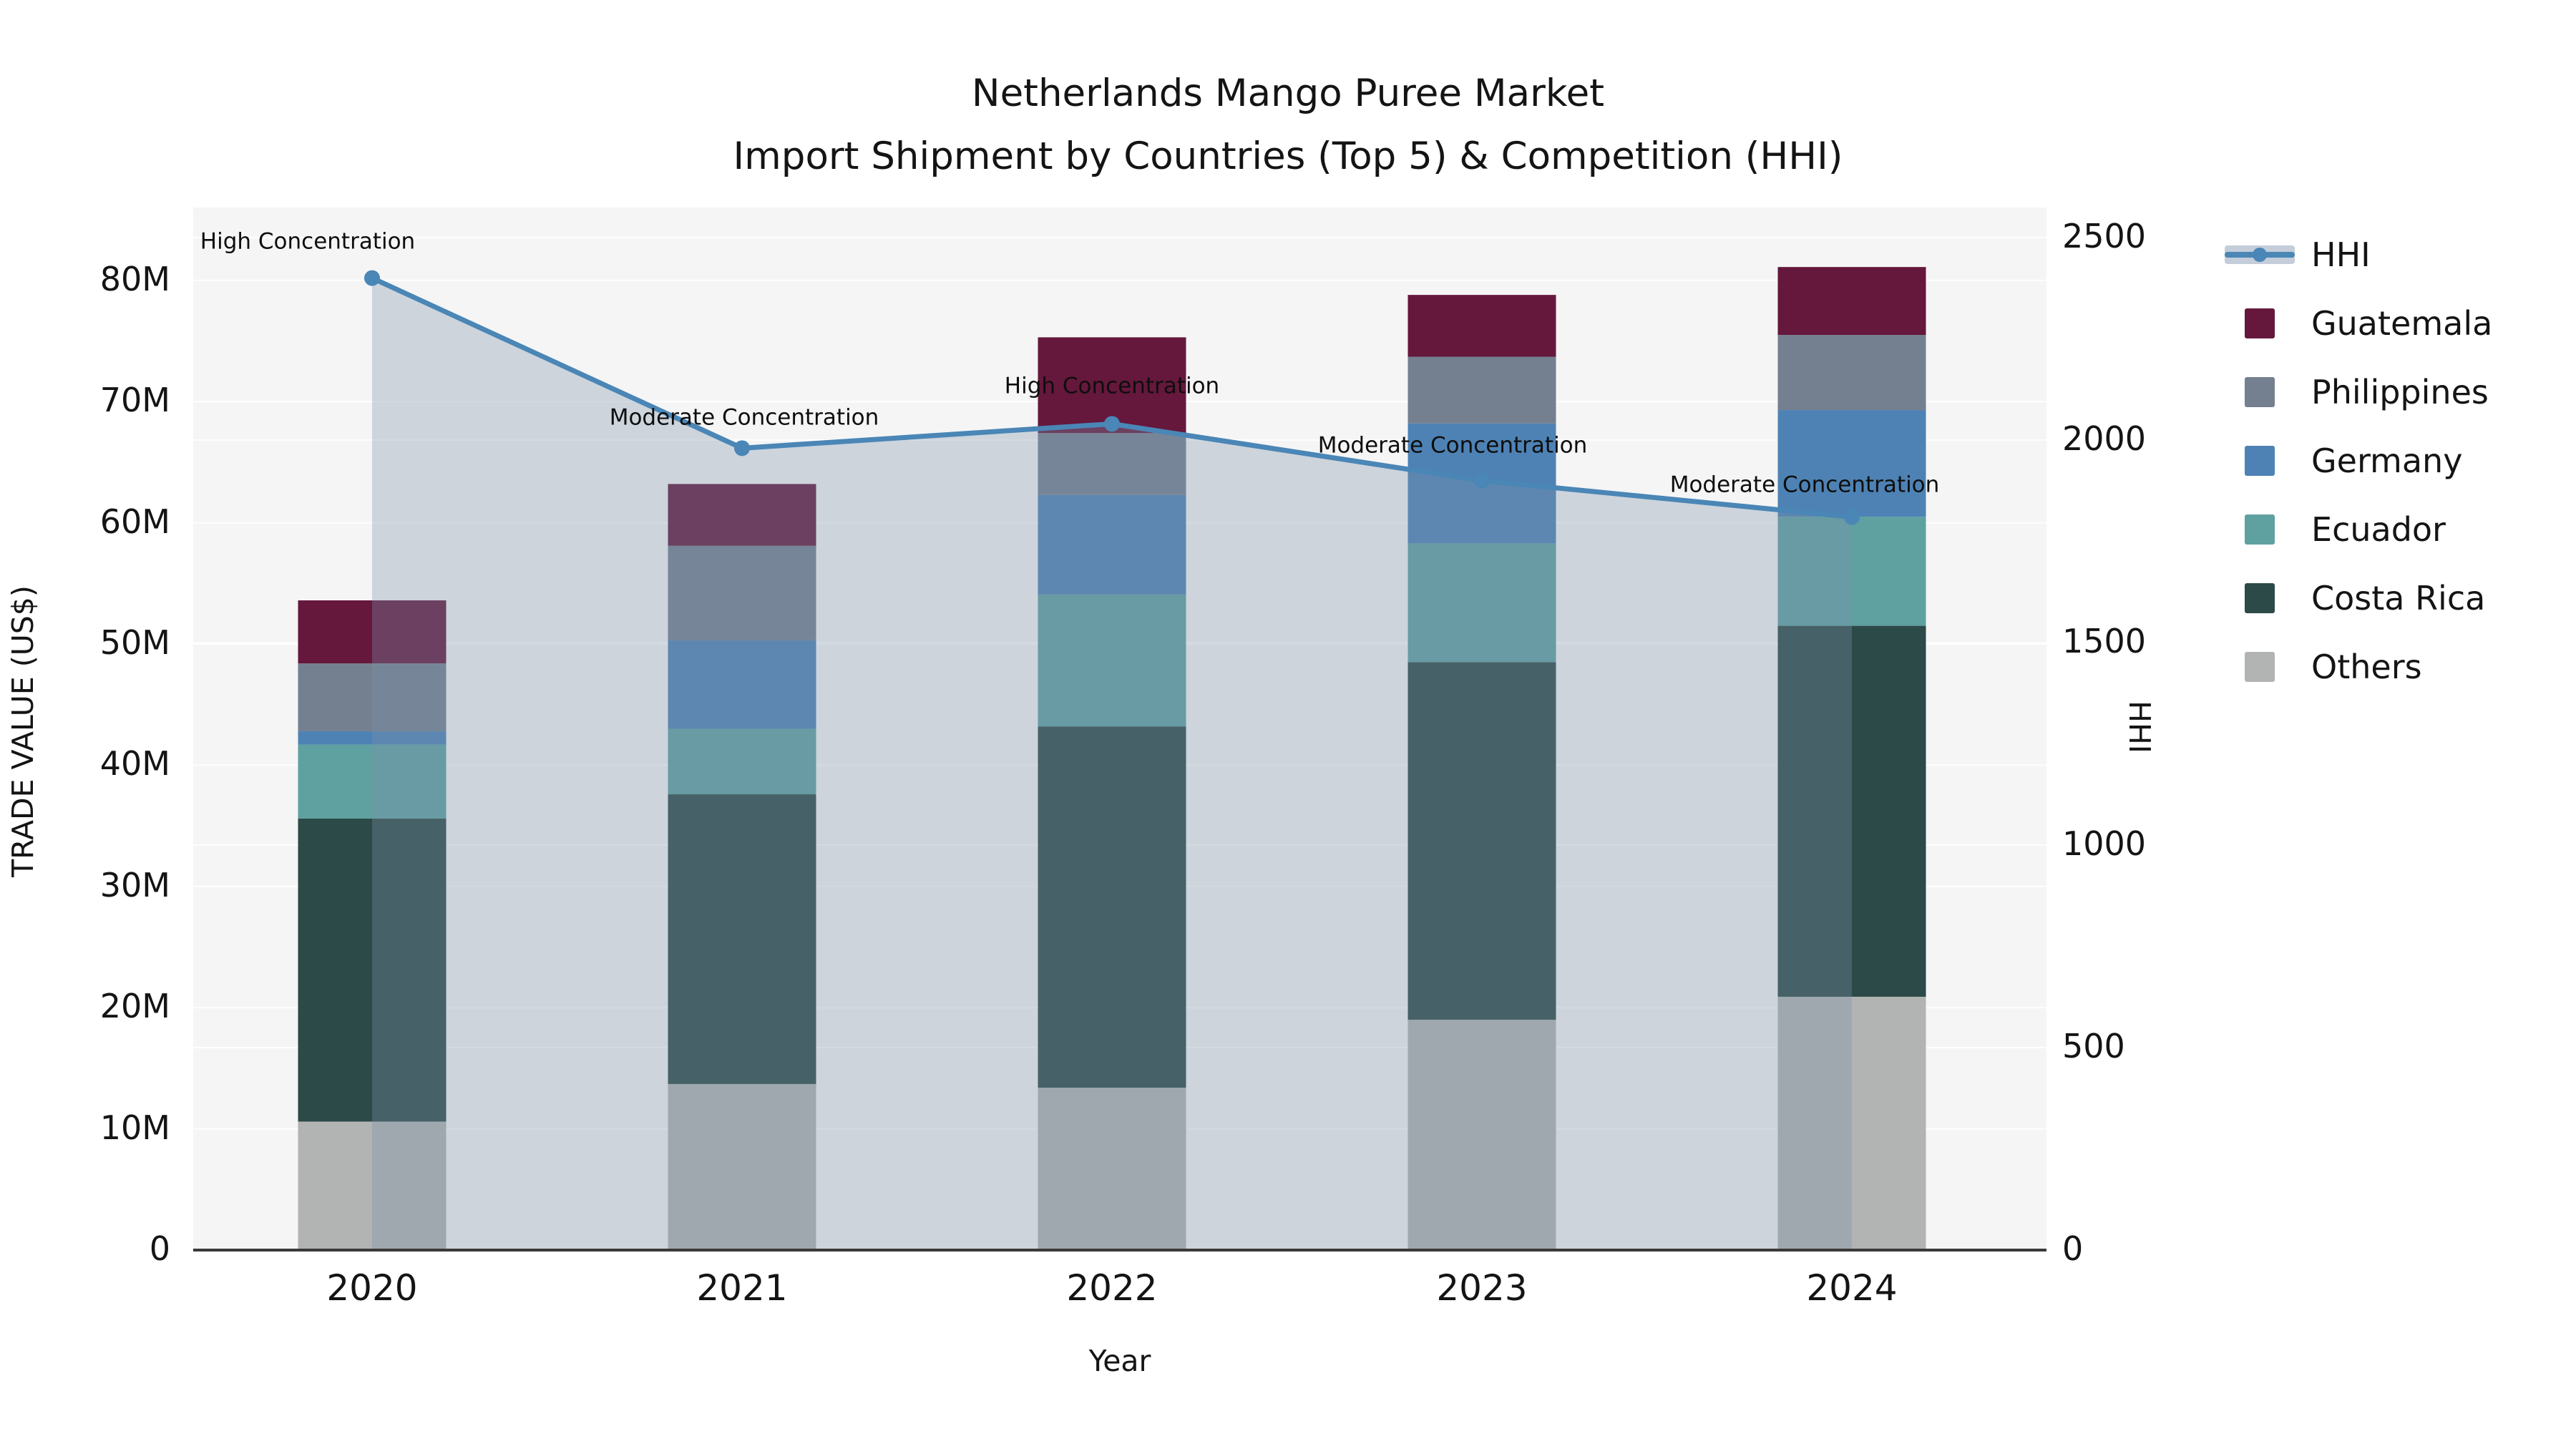  Describe the element at coordinates (134, 642) in the screenshot. I see `tick-left-50M: 50M` at that location.